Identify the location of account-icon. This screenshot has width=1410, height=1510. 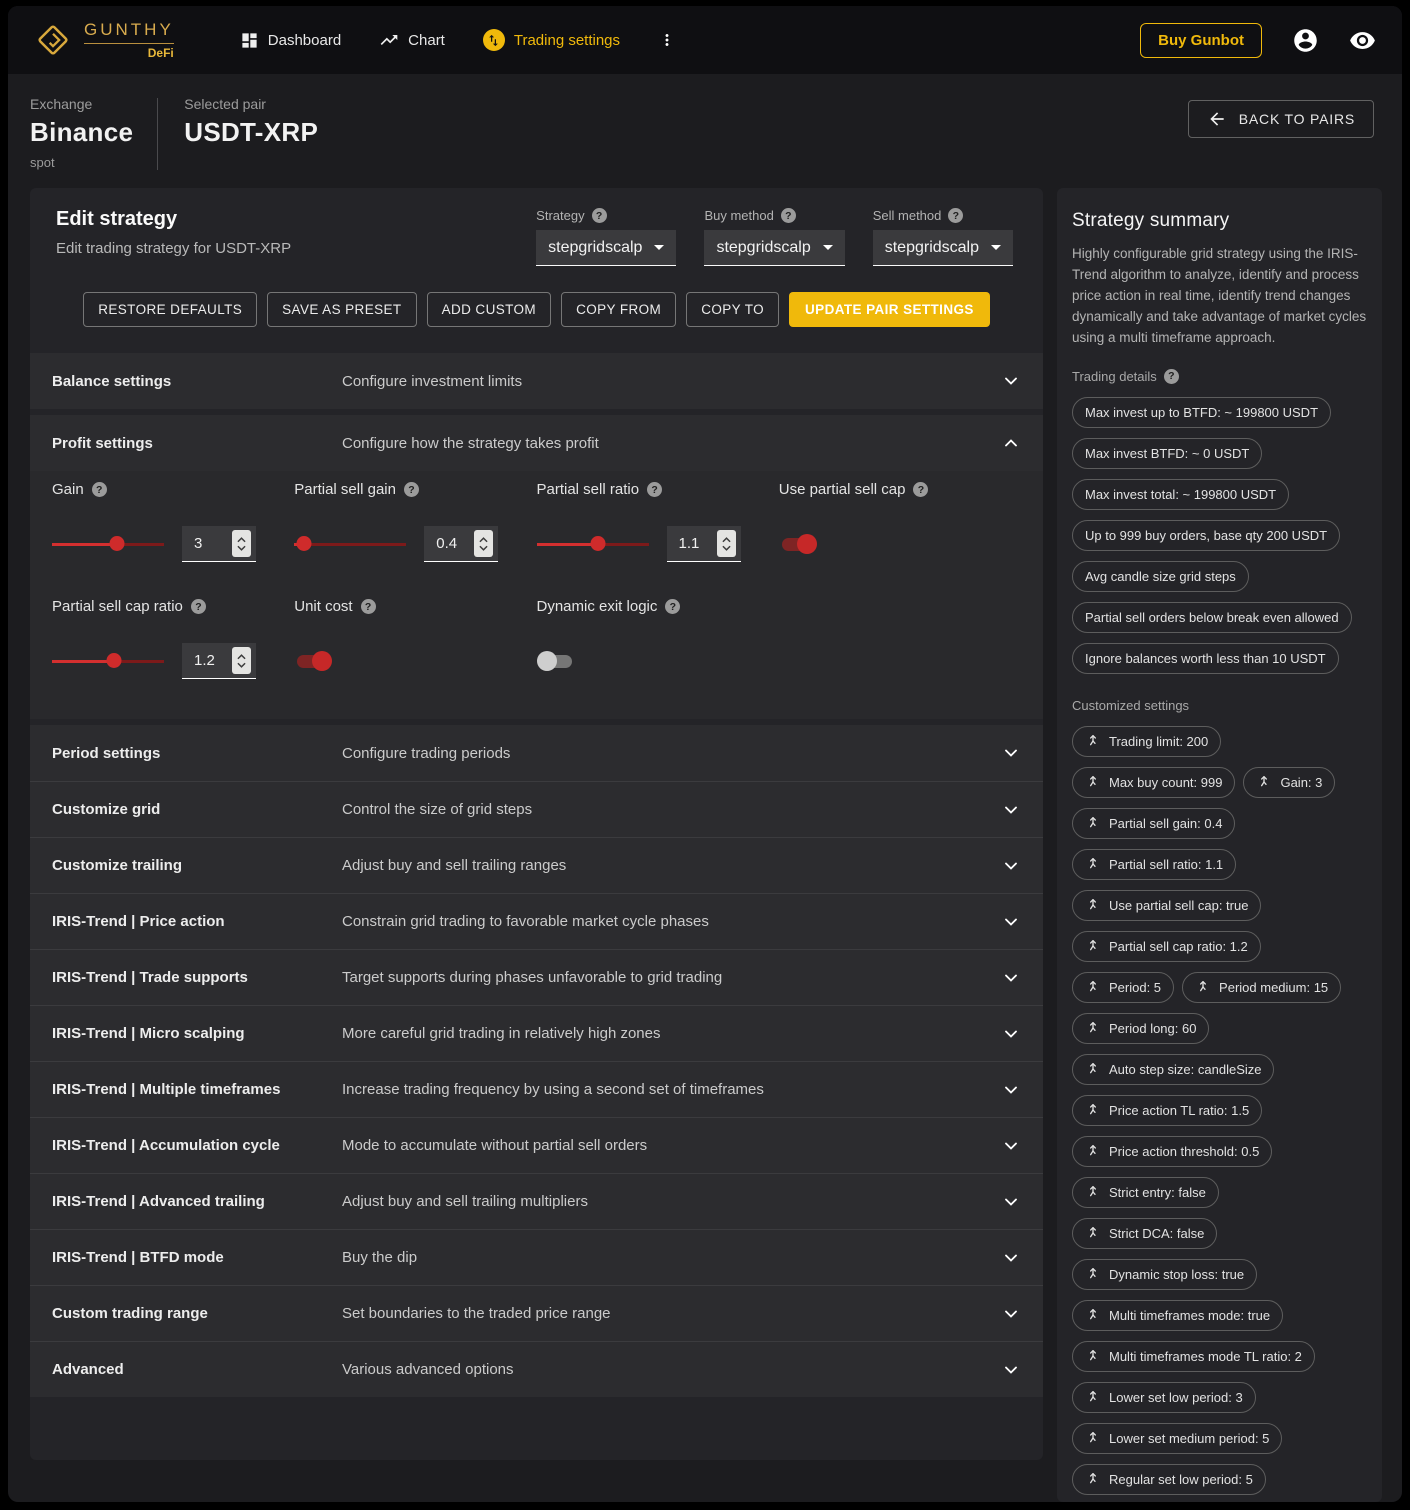
(1305, 40).